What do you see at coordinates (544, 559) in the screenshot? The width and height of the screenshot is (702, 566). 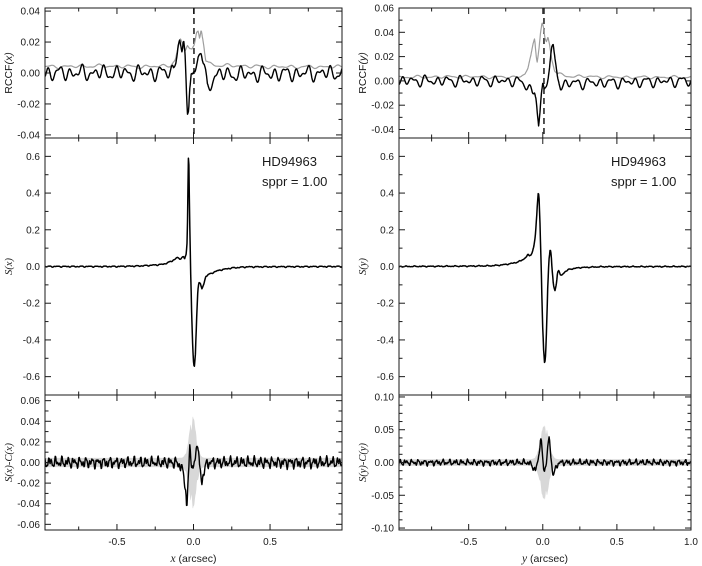 I see `x-axis-title: y (arcsec)` at bounding box center [544, 559].